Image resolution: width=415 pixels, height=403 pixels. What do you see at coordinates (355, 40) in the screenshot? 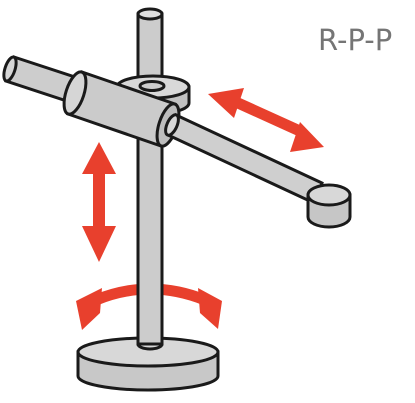
I see `robot-type-label: R-P-P` at bounding box center [355, 40].